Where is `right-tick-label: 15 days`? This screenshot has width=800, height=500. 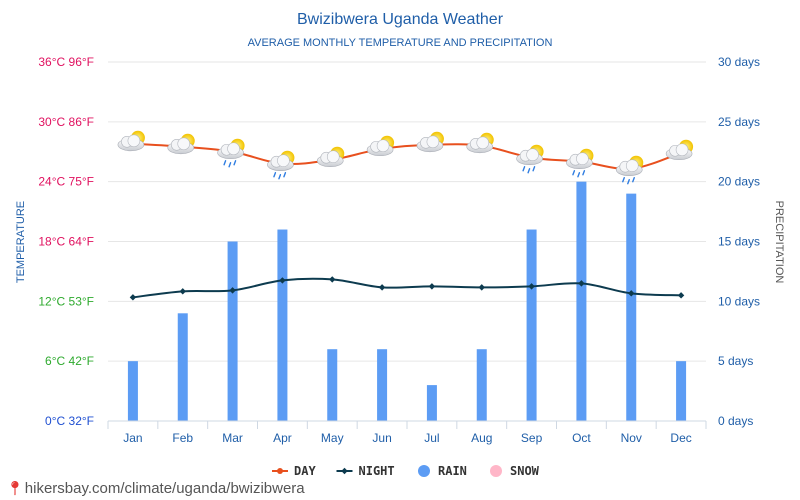
right-tick-label: 15 days is located at coordinates (739, 242).